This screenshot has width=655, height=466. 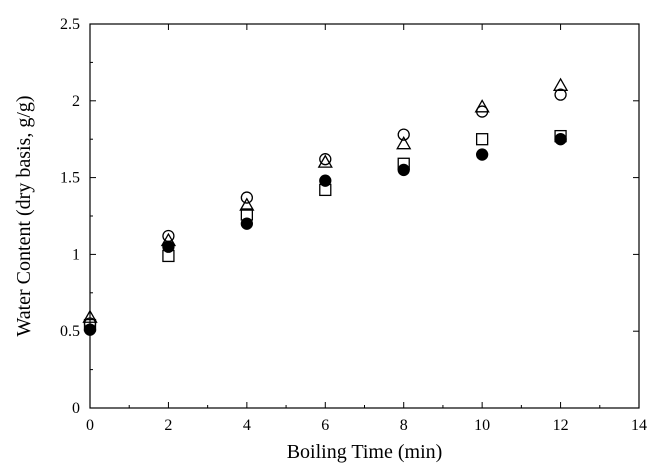 What do you see at coordinates (76, 408) in the screenshot?
I see `y-tick-label: 0` at bounding box center [76, 408].